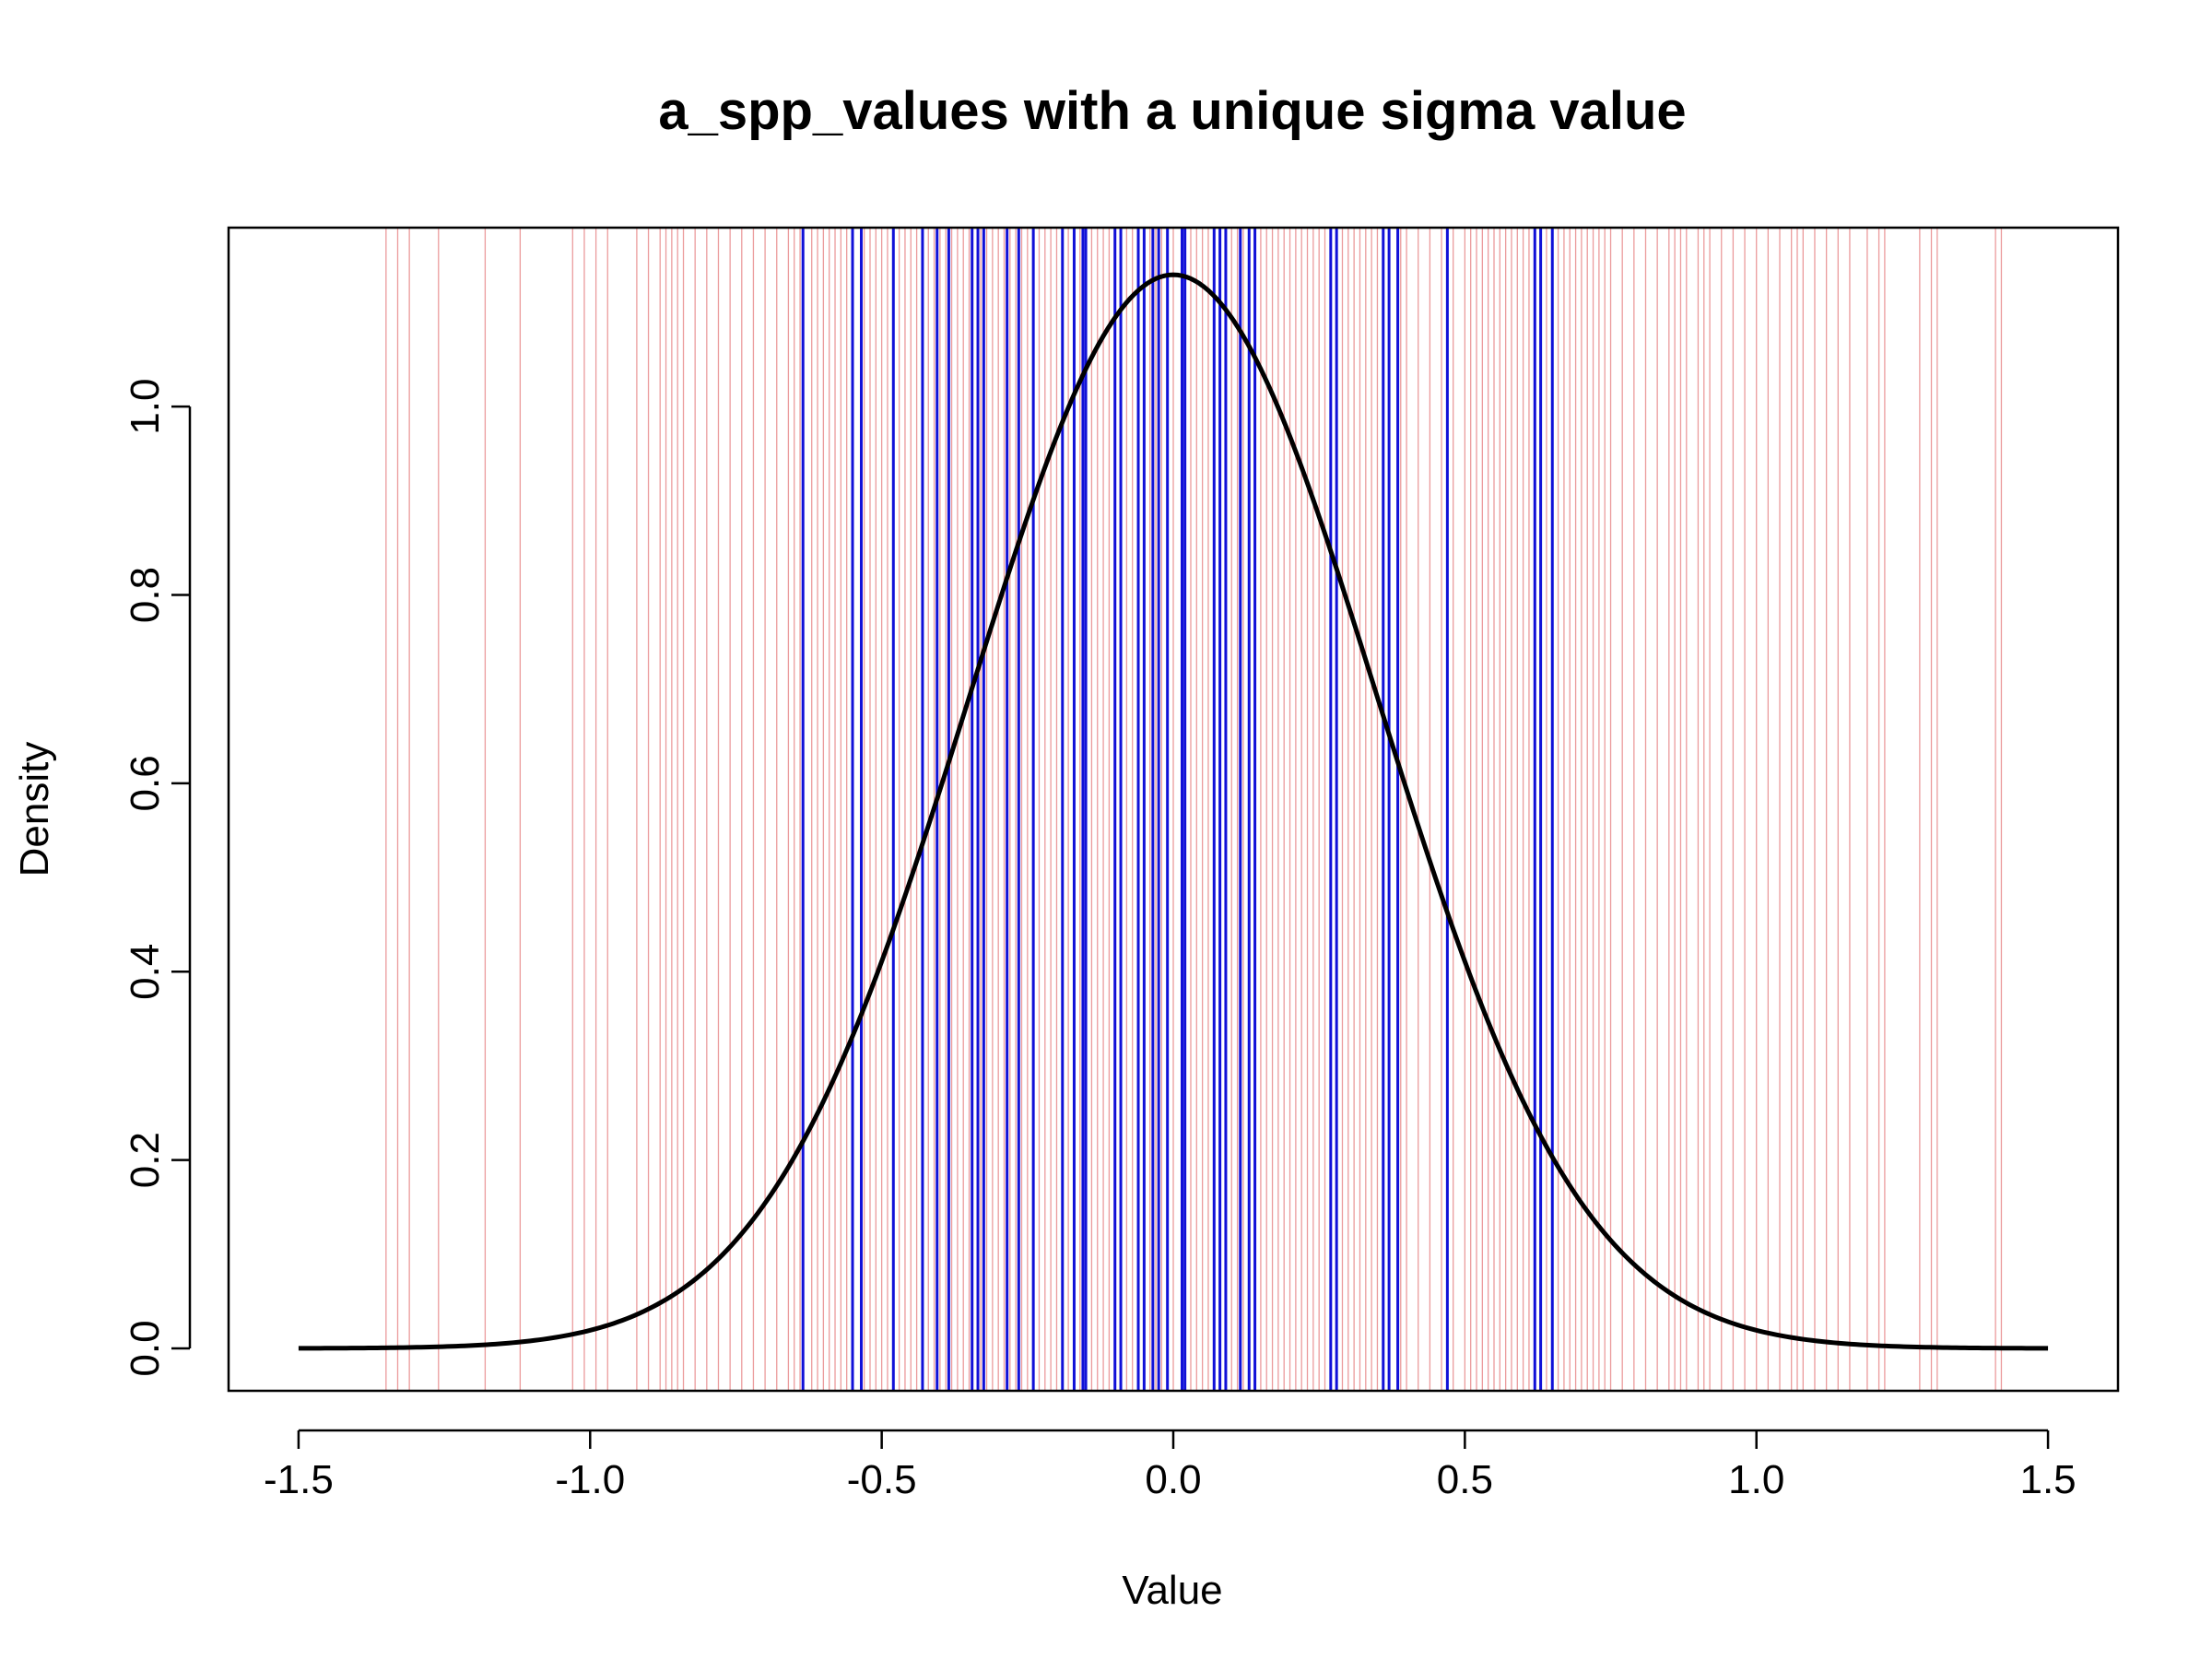 The image size is (2212, 1659). What do you see at coordinates (145, 595) in the screenshot?
I see `y-tick-label: 0.8` at bounding box center [145, 595].